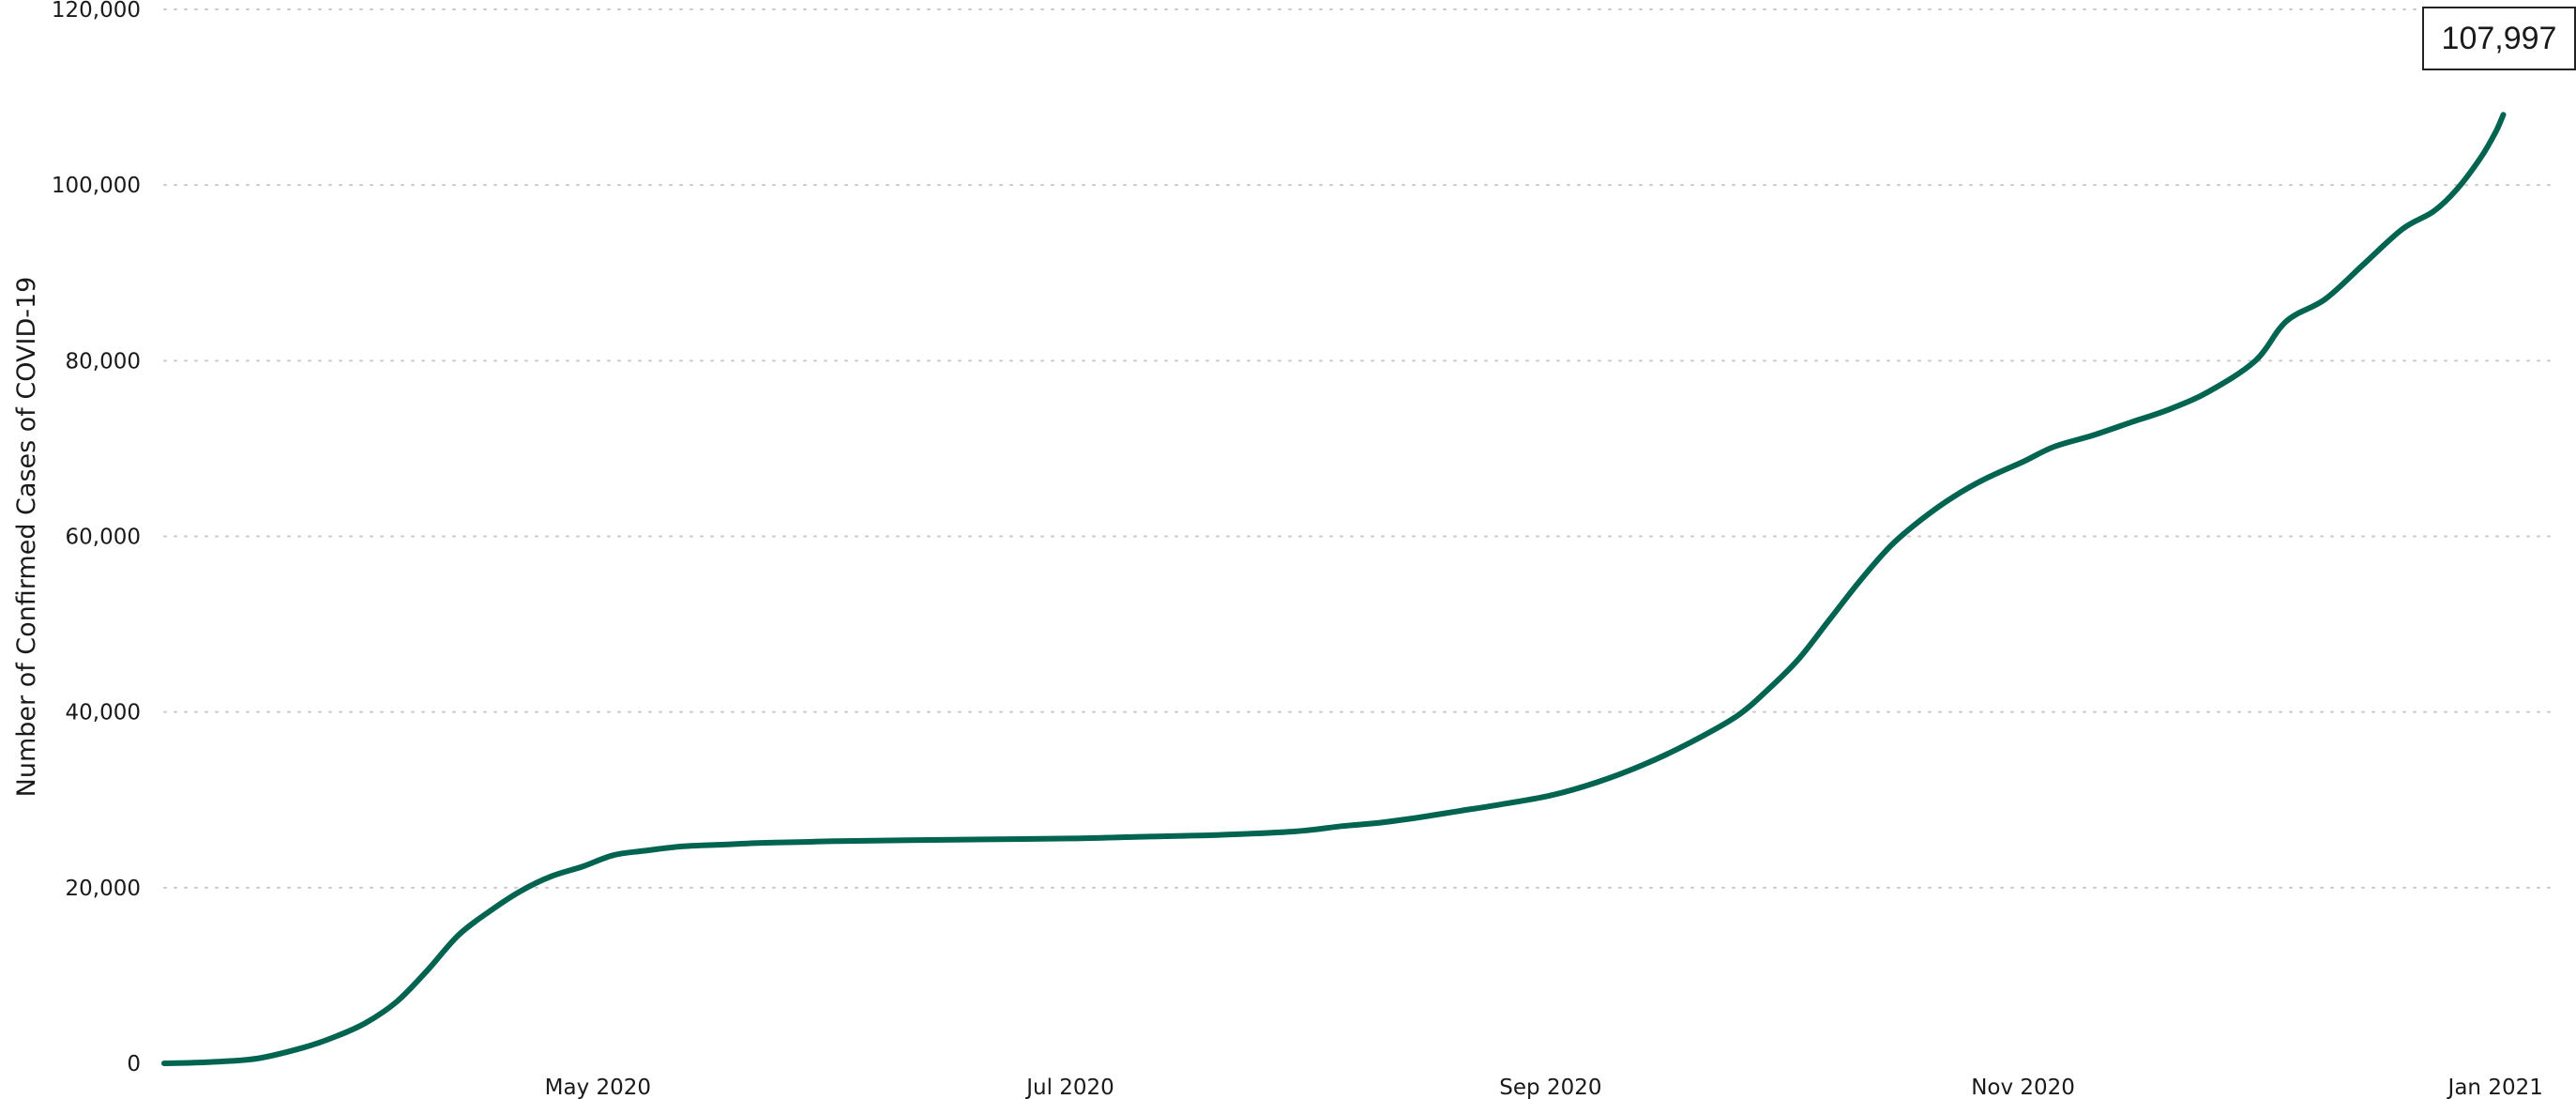 This screenshot has width=2576, height=1099. Describe the element at coordinates (103, 889) in the screenshot. I see `y-tick-label: 20,000` at that location.